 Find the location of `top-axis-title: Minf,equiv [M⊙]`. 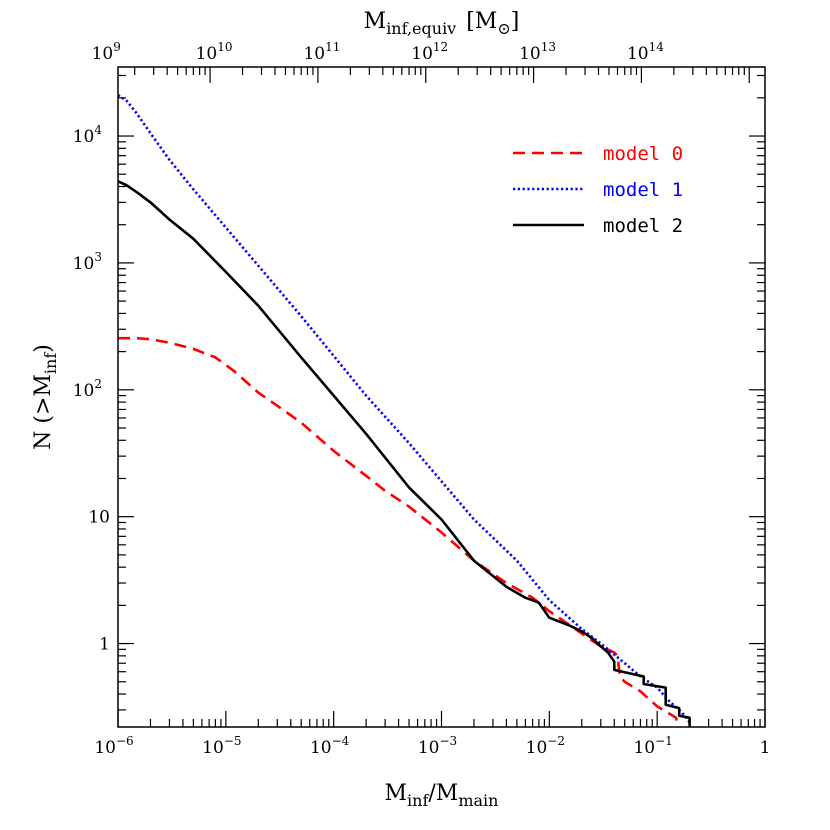

top-axis-title: Minf,equiv [M⊙] is located at coordinates (442, 23).